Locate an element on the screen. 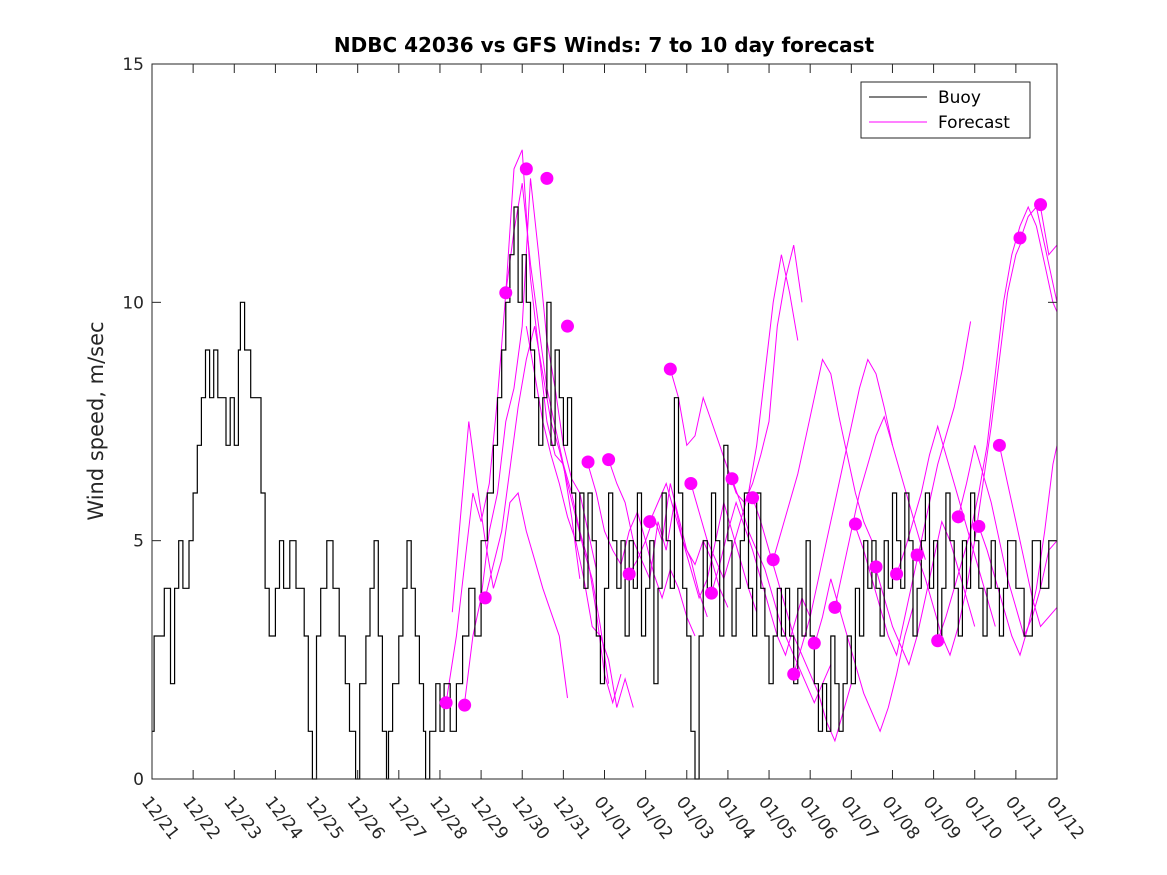 Image resolution: width=1167 pixels, height=875 pixels. y-axis-label: Wind speed, m/sec is located at coordinates (96, 420).